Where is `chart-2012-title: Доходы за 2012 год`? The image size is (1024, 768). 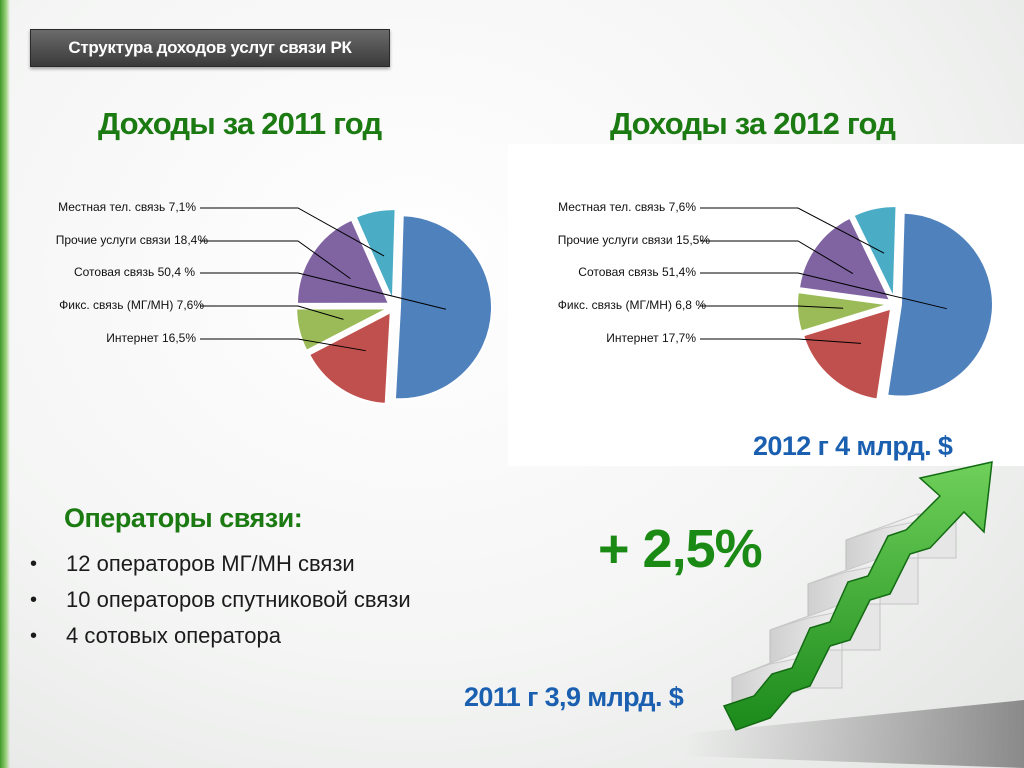
chart-2012-title: Доходы за 2012 год is located at coordinates (753, 123).